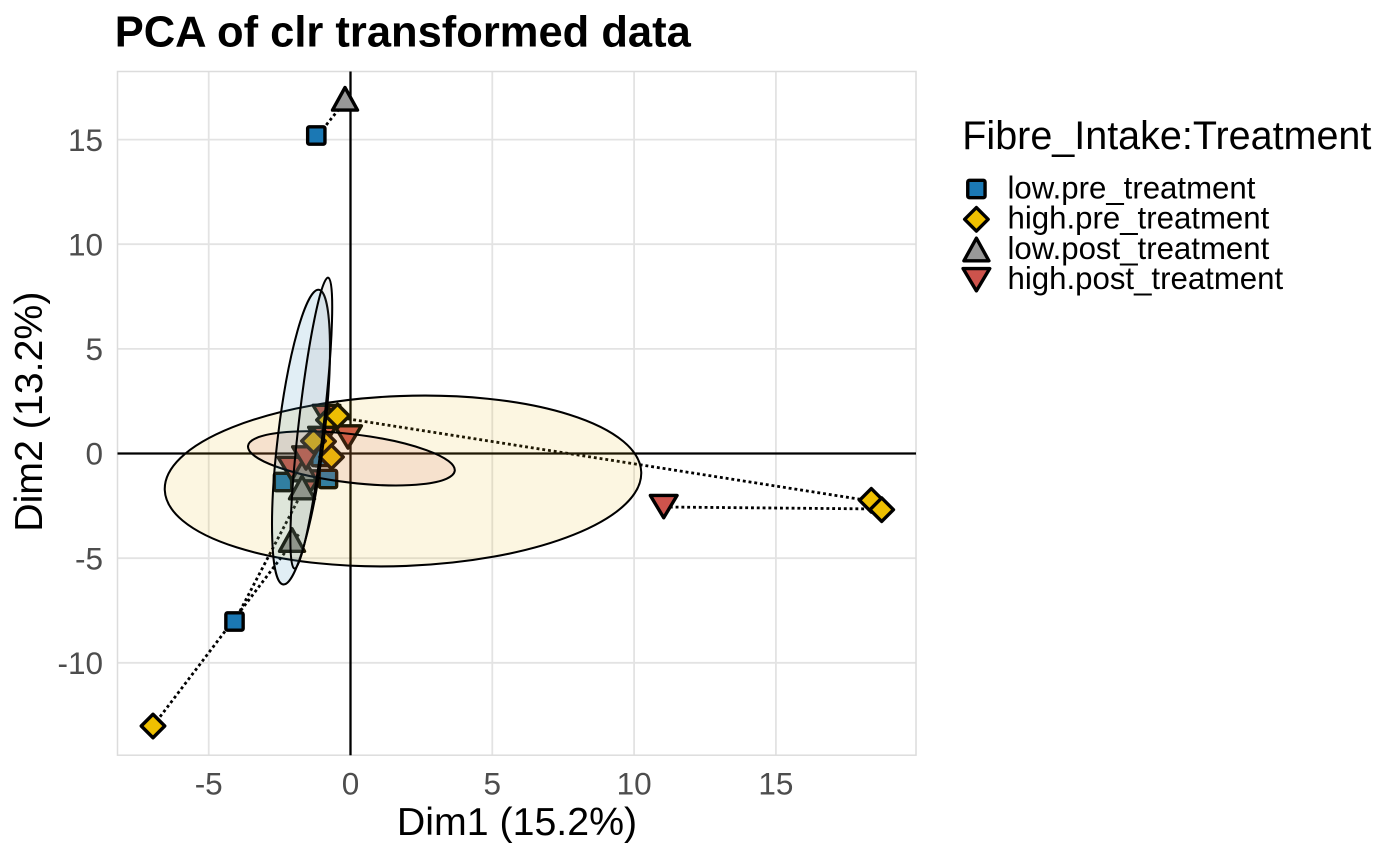 The image size is (1400, 860). What do you see at coordinates (1166, 136) in the screenshot?
I see `svg-text: Fibre_Intake:Treatment` at bounding box center [1166, 136].